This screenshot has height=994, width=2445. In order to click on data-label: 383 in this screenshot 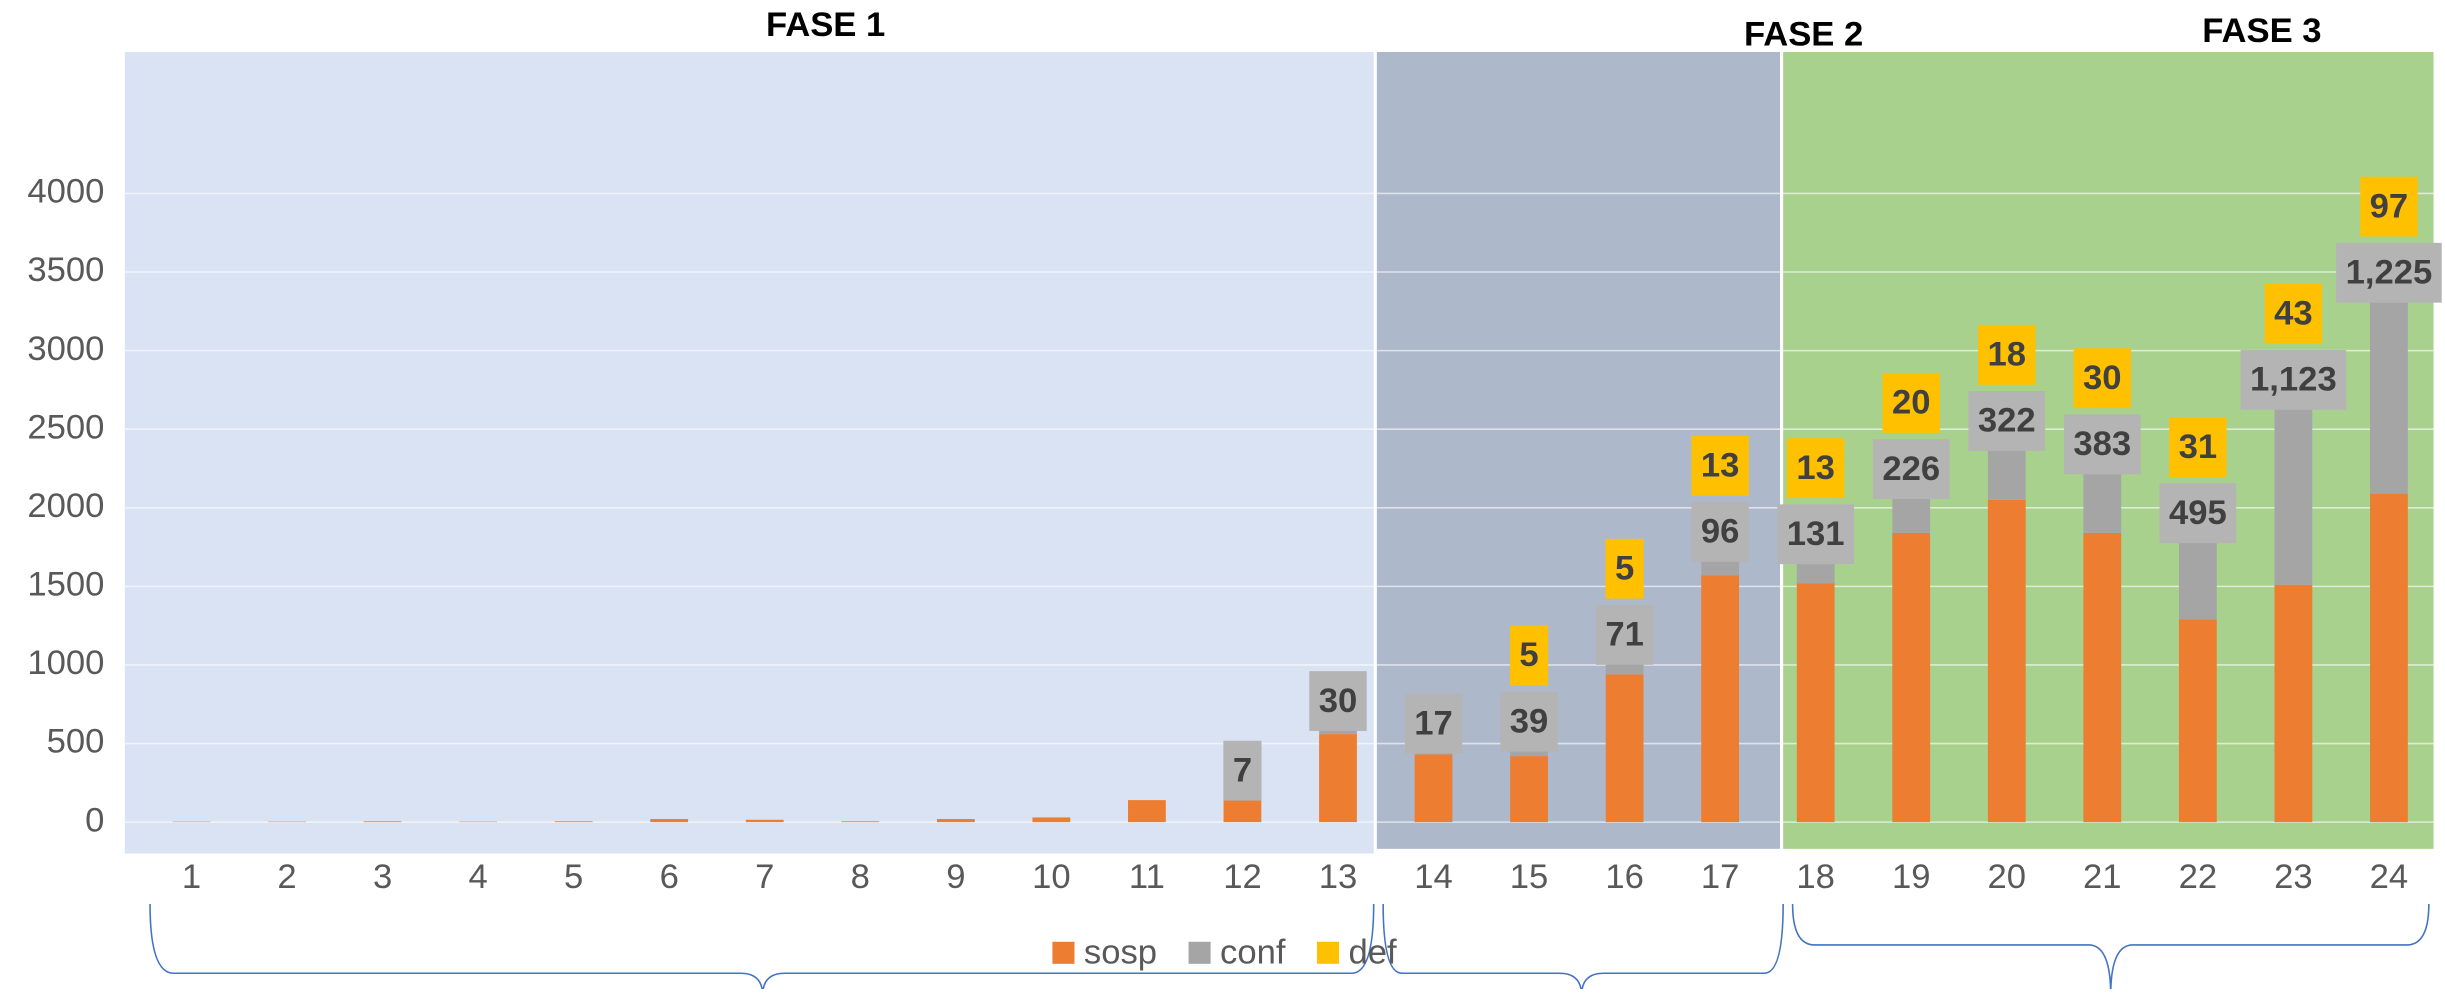, I will do `click(2102, 444)`.